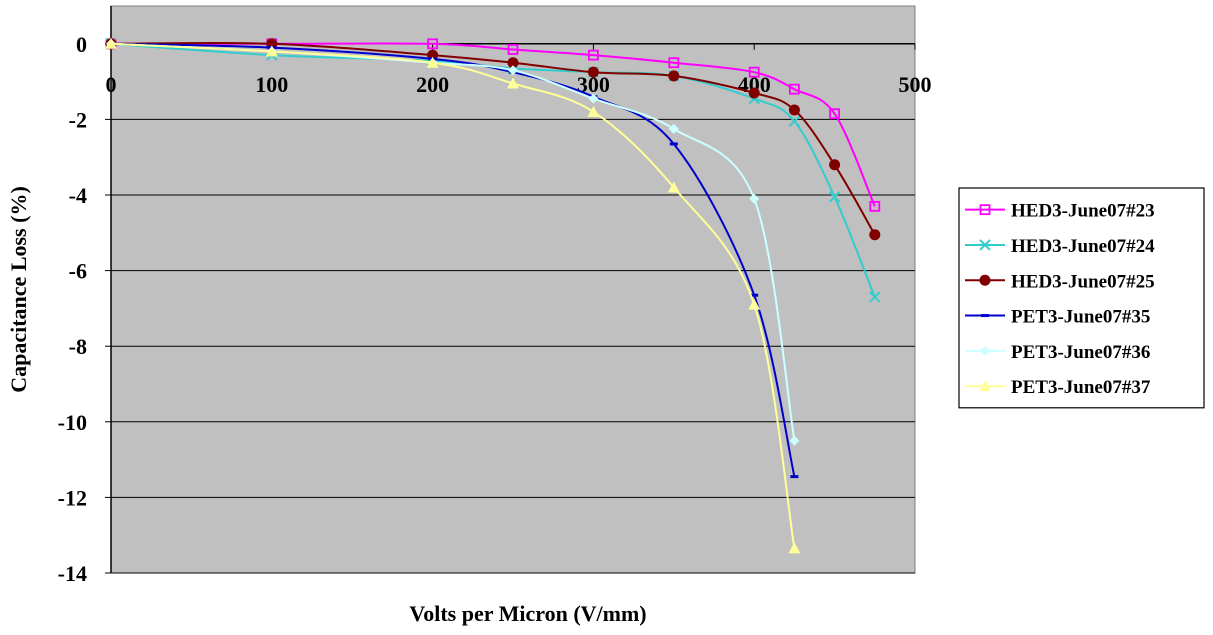 Image resolution: width=1213 pixels, height=635 pixels. I want to click on y-tick-label: -4, so click(78, 195).